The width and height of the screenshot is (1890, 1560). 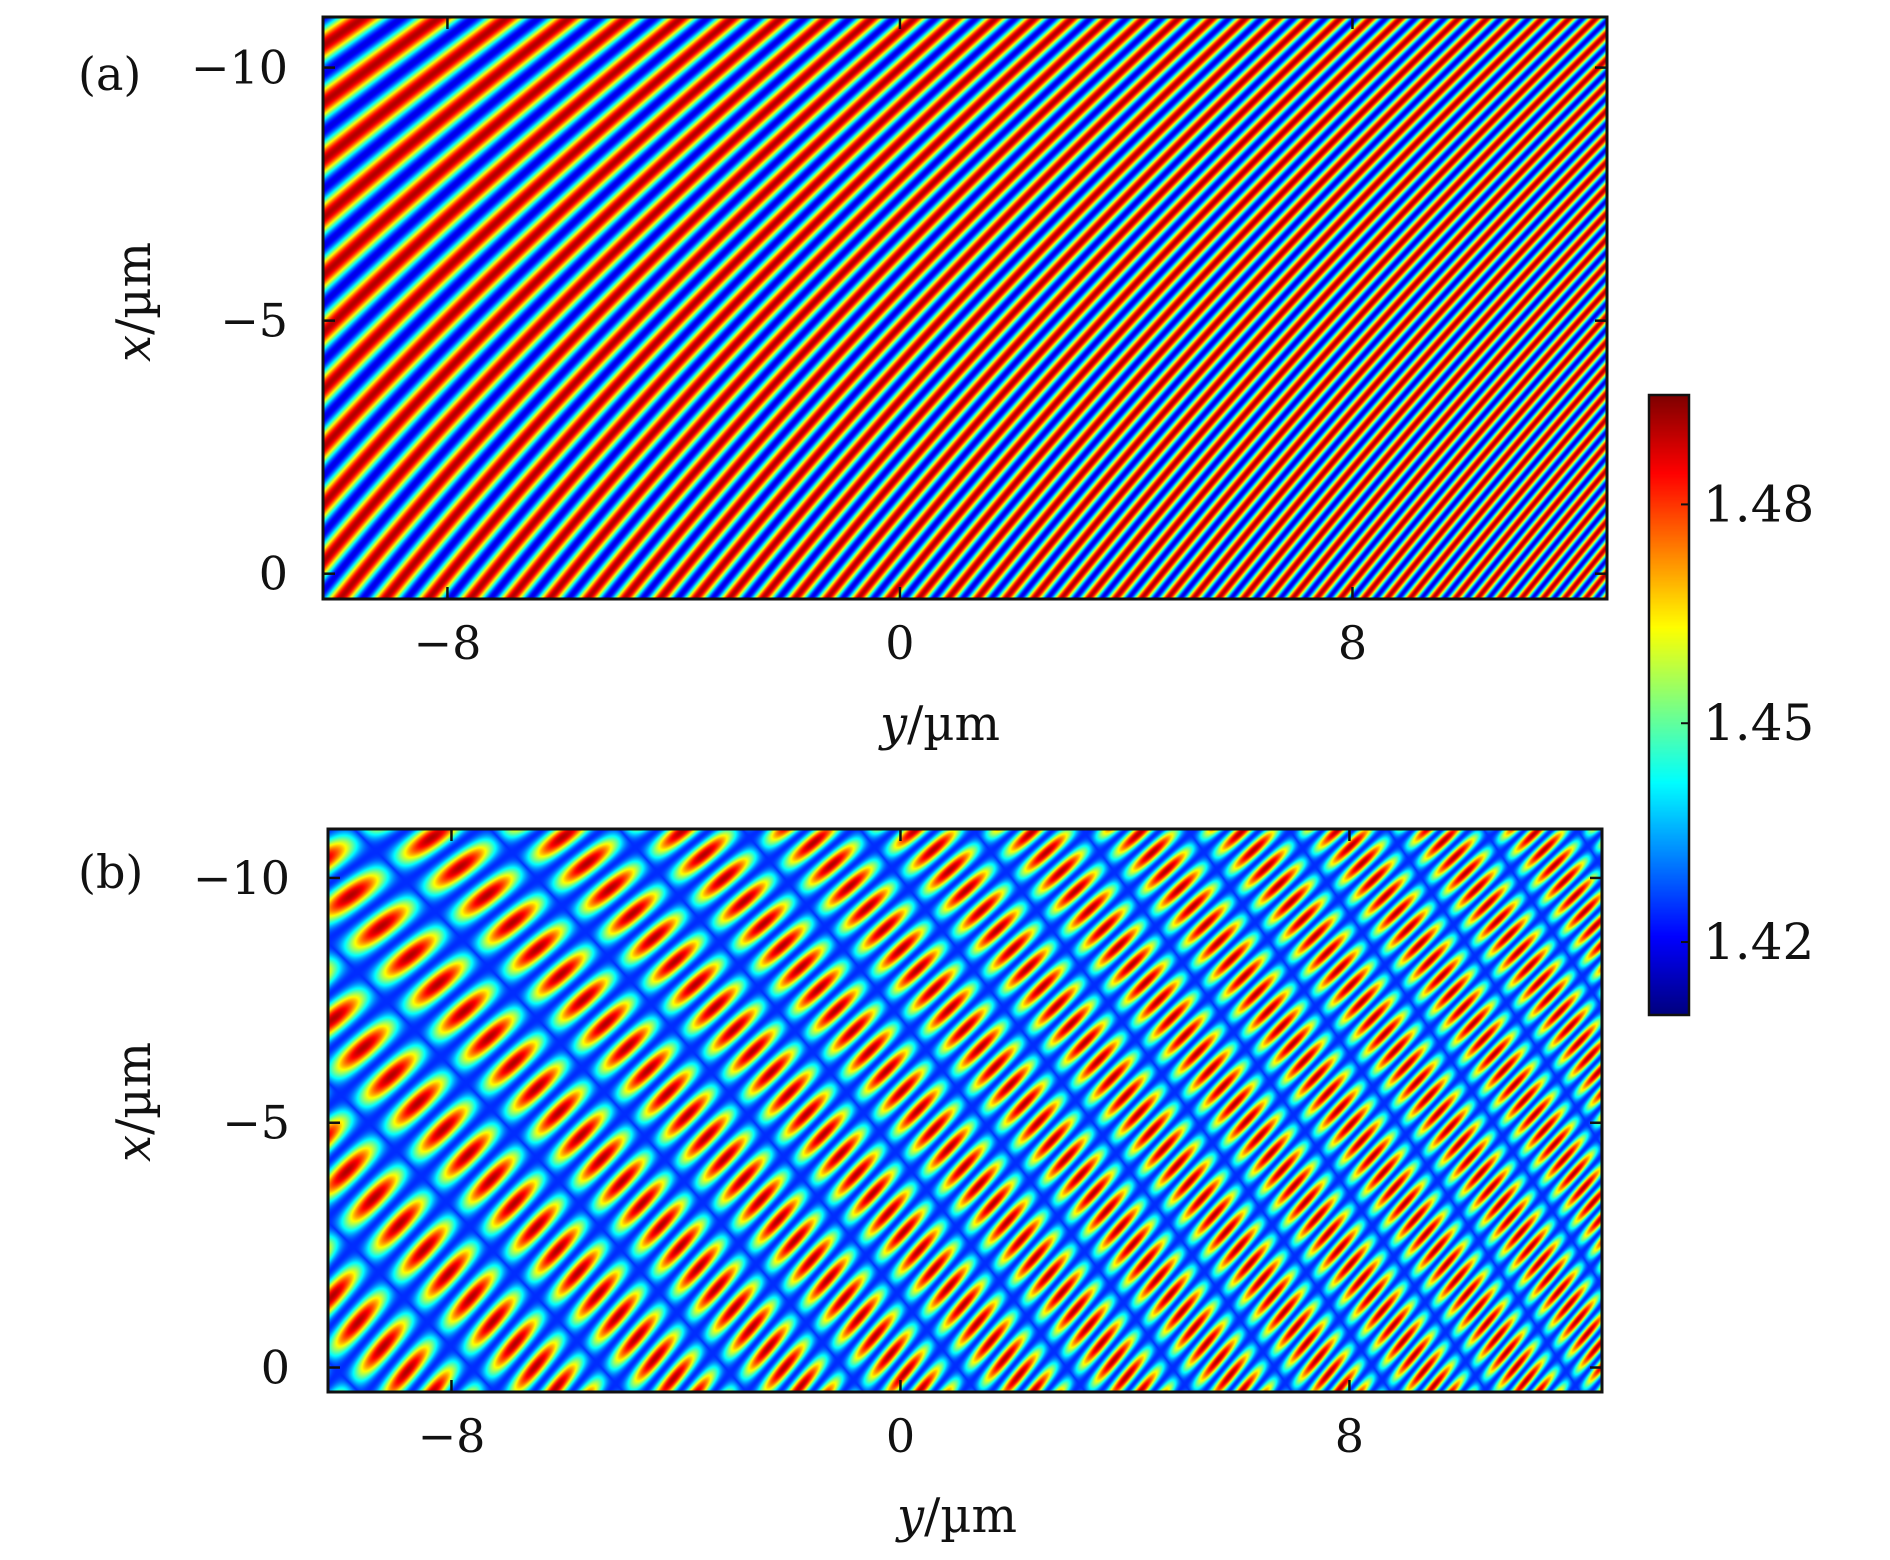 What do you see at coordinates (956, 1516) in the screenshot?
I see `x-axis-label-b: y/µm` at bounding box center [956, 1516].